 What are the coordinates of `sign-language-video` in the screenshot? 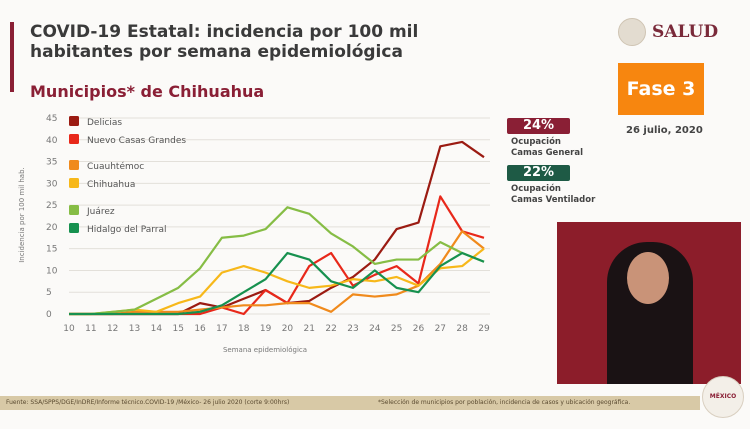 It's located at (649, 303).